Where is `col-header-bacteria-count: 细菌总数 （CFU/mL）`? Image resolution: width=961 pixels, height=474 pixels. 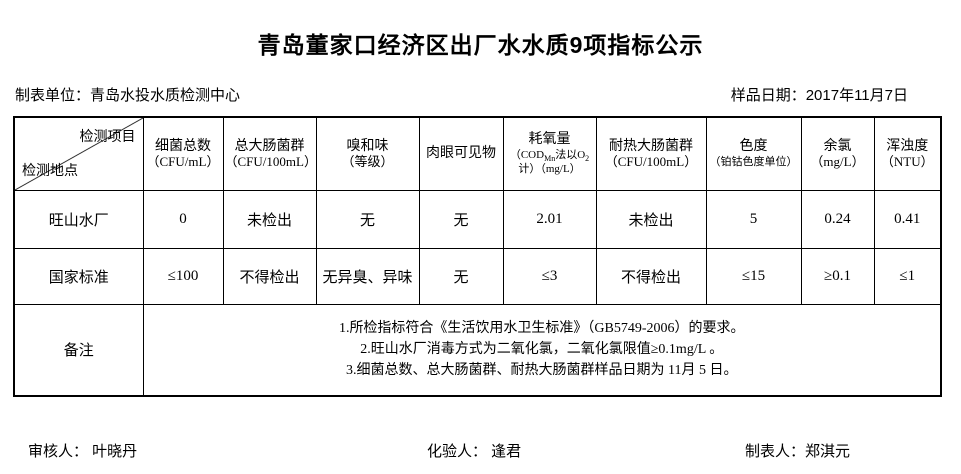
col-header-bacteria-count: 细菌总数 （CFU/mL） is located at coordinates (183, 153).